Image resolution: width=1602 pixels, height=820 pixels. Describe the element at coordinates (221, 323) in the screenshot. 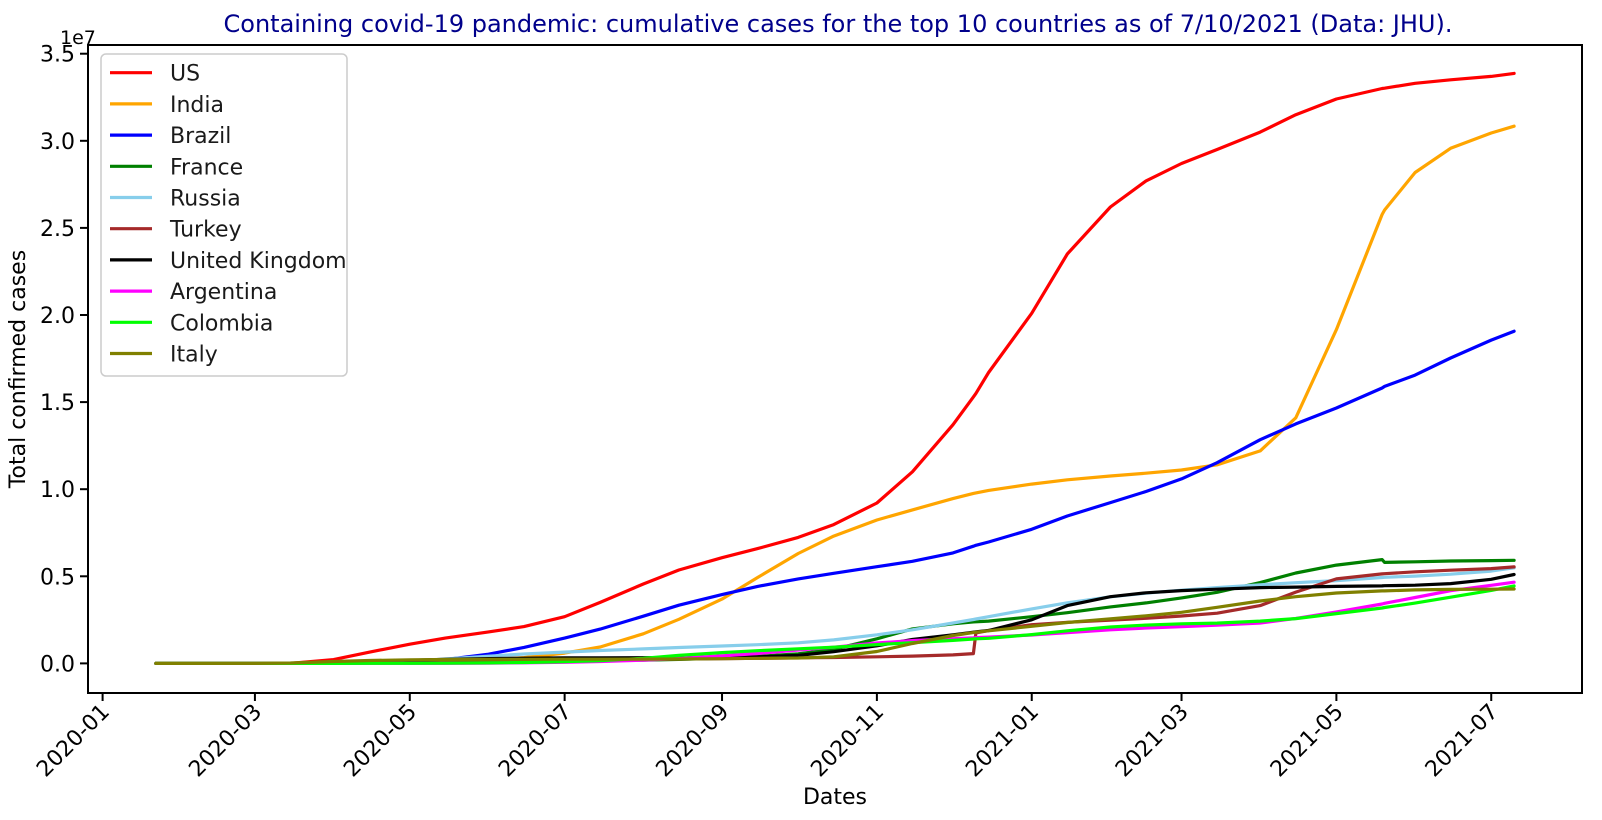

I see `legend-label-colombia: Colombia` at that location.